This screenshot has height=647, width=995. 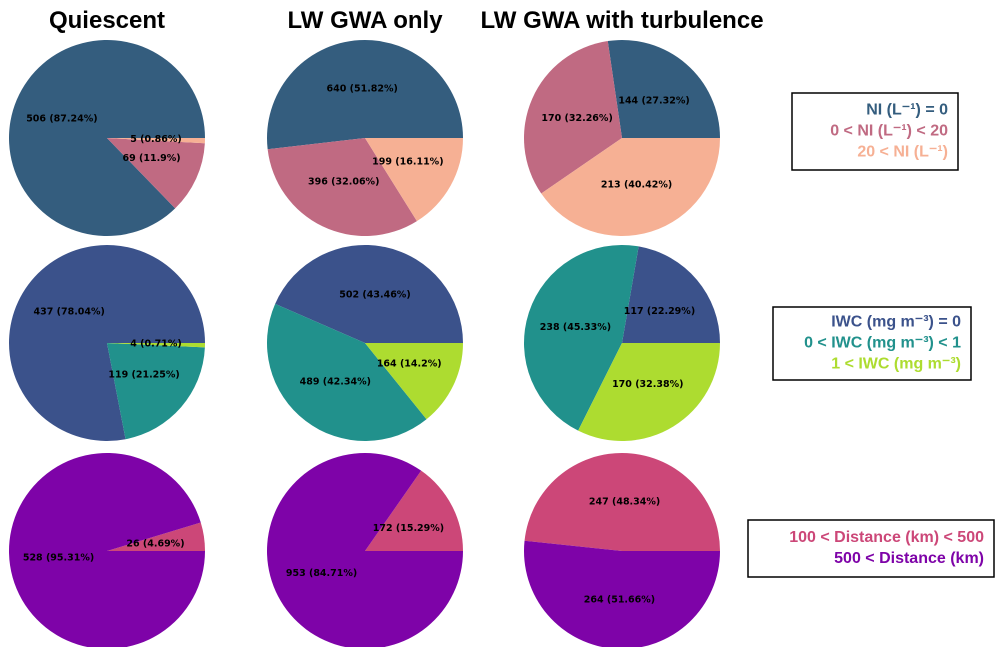 What do you see at coordinates (343, 182) in the screenshot?
I see `value-label: 396 (32.06%)` at bounding box center [343, 182].